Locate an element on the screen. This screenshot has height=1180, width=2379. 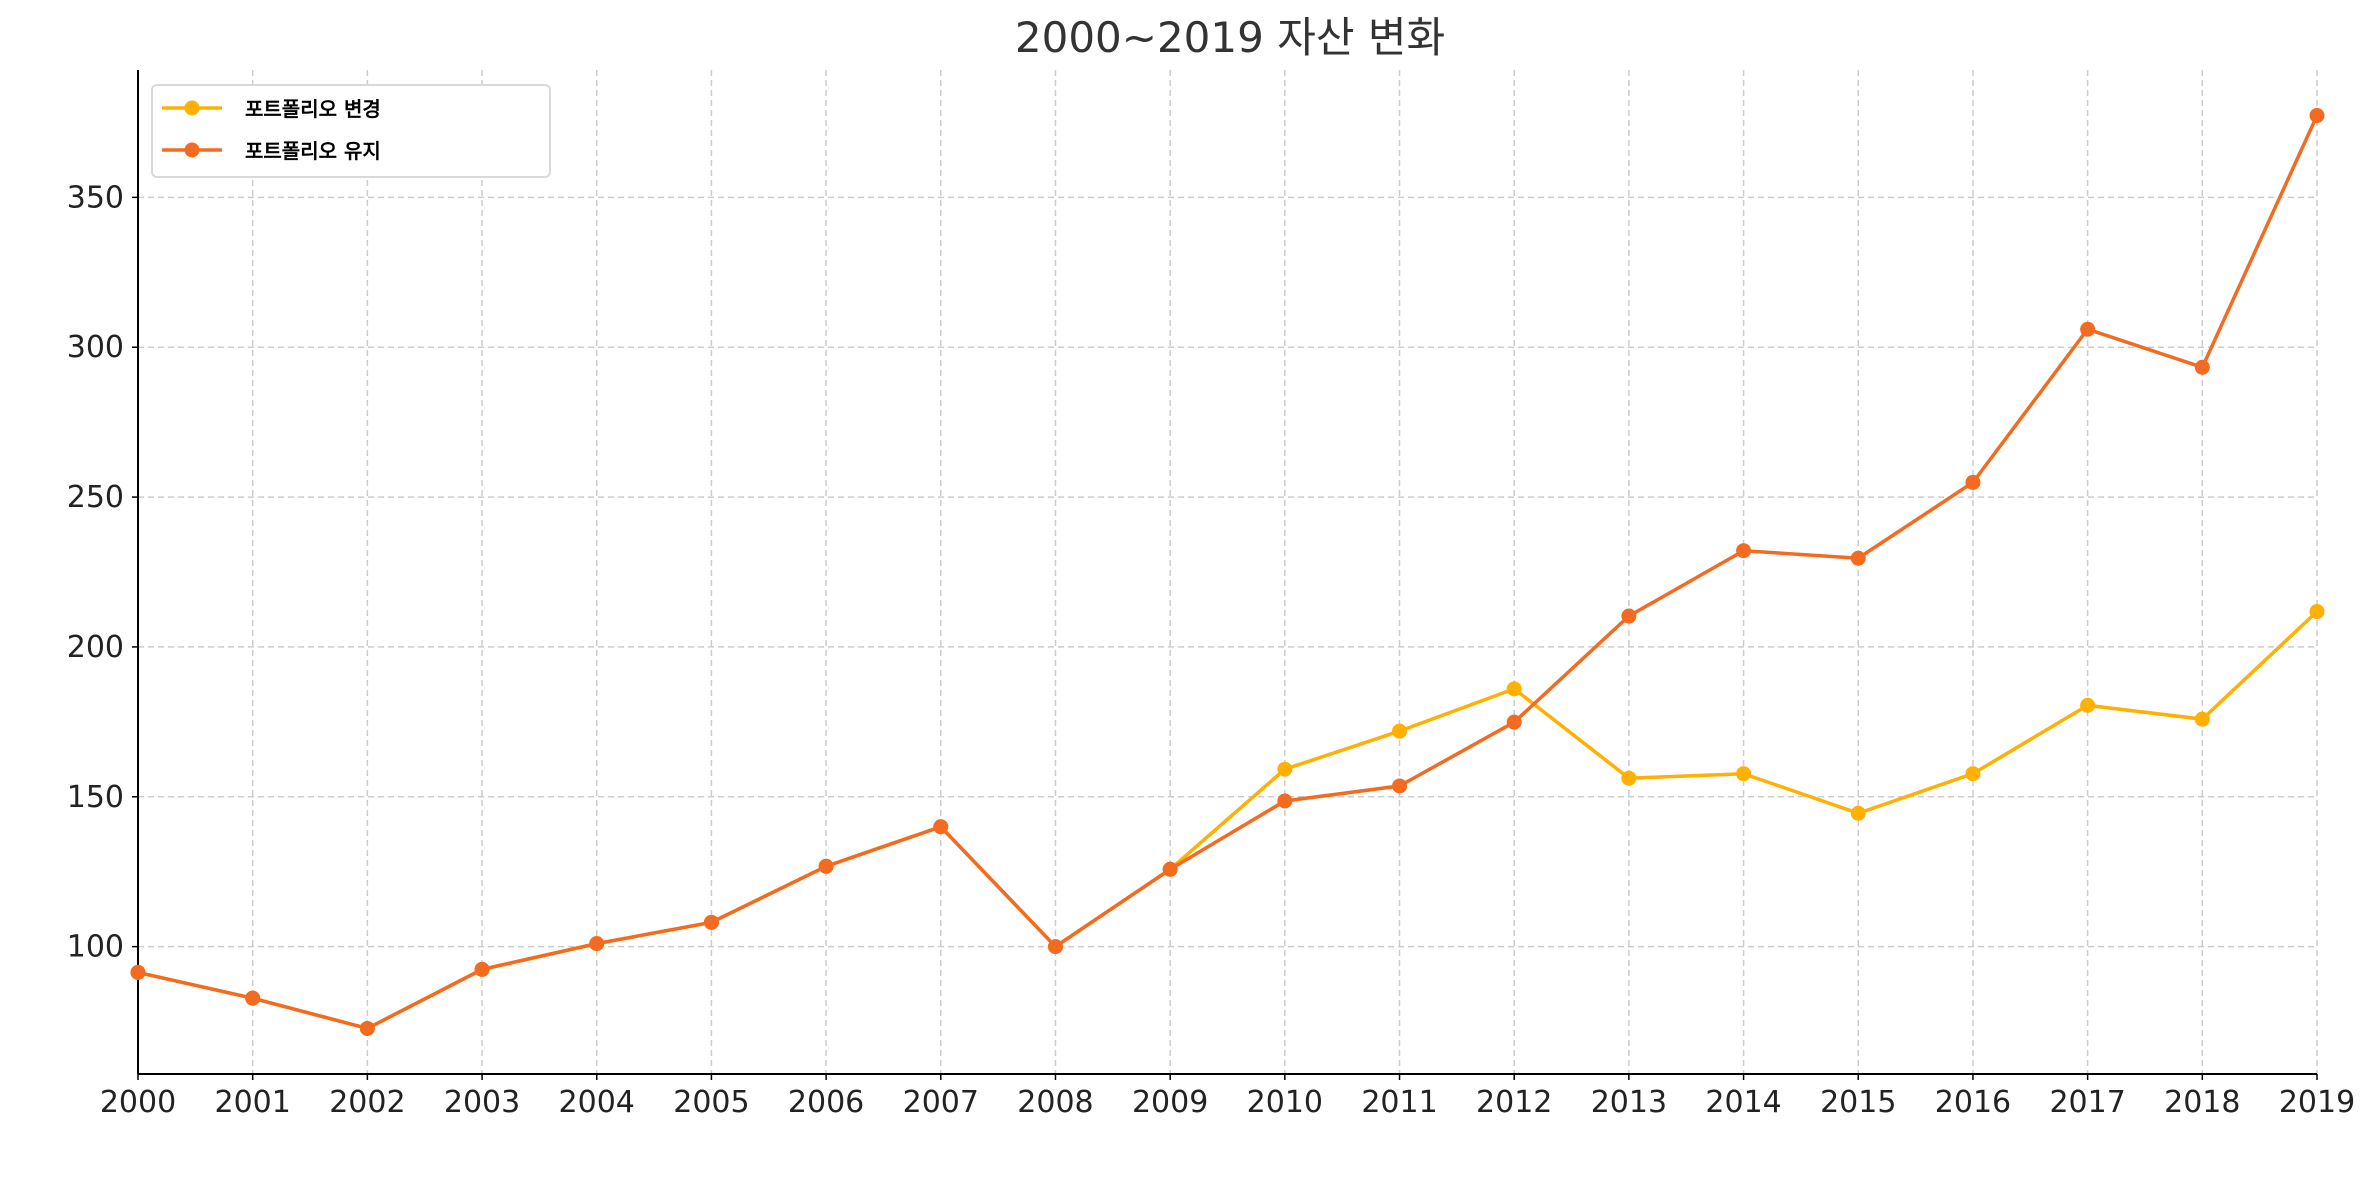
y-tick-label: 250 is located at coordinates (95, 497).